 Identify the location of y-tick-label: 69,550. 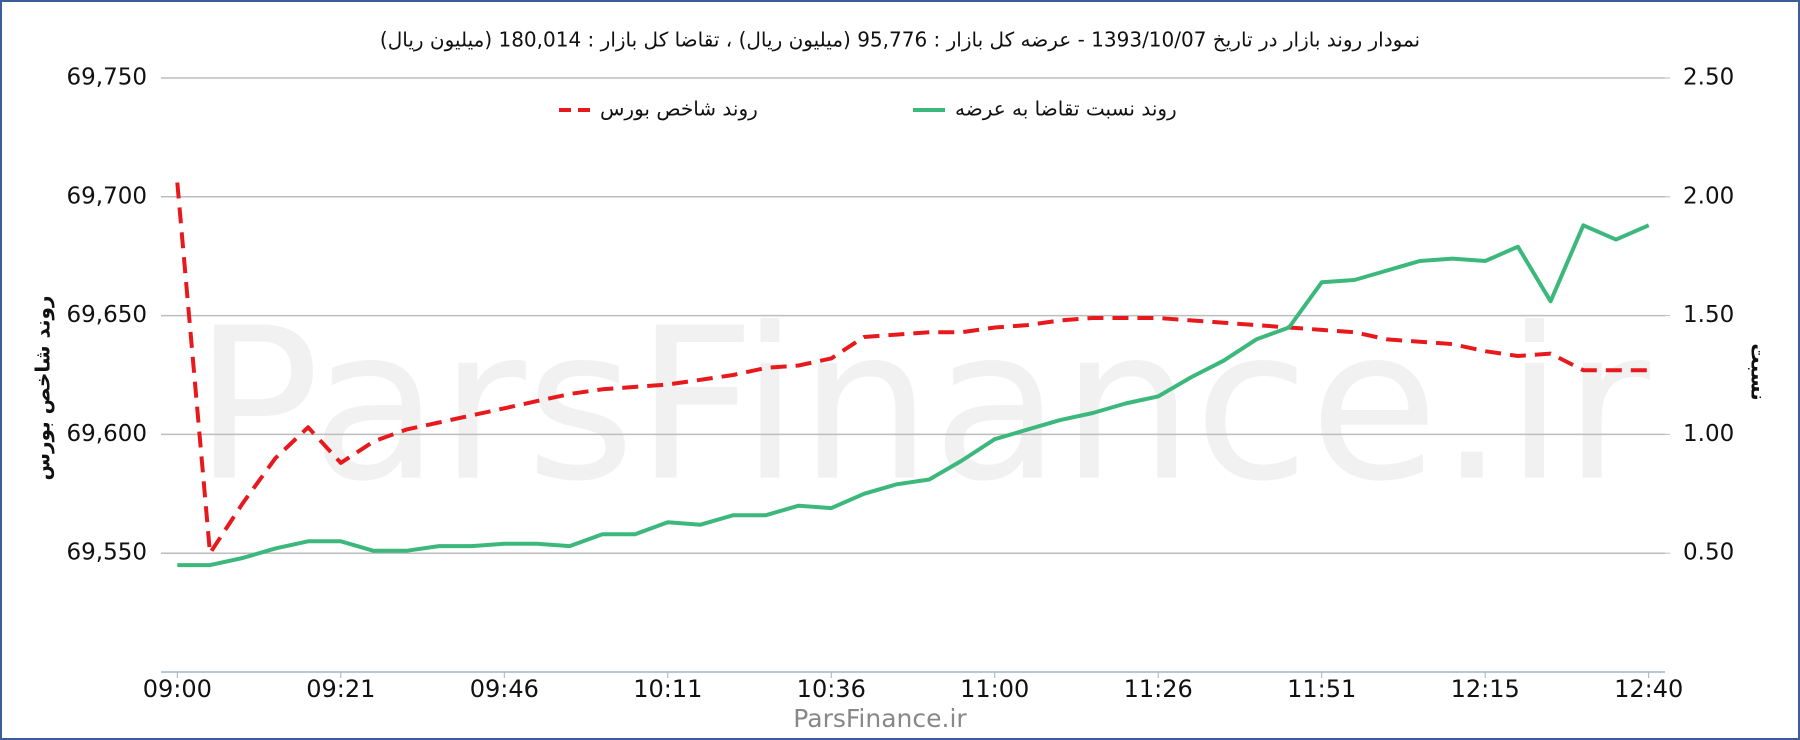
(107, 553).